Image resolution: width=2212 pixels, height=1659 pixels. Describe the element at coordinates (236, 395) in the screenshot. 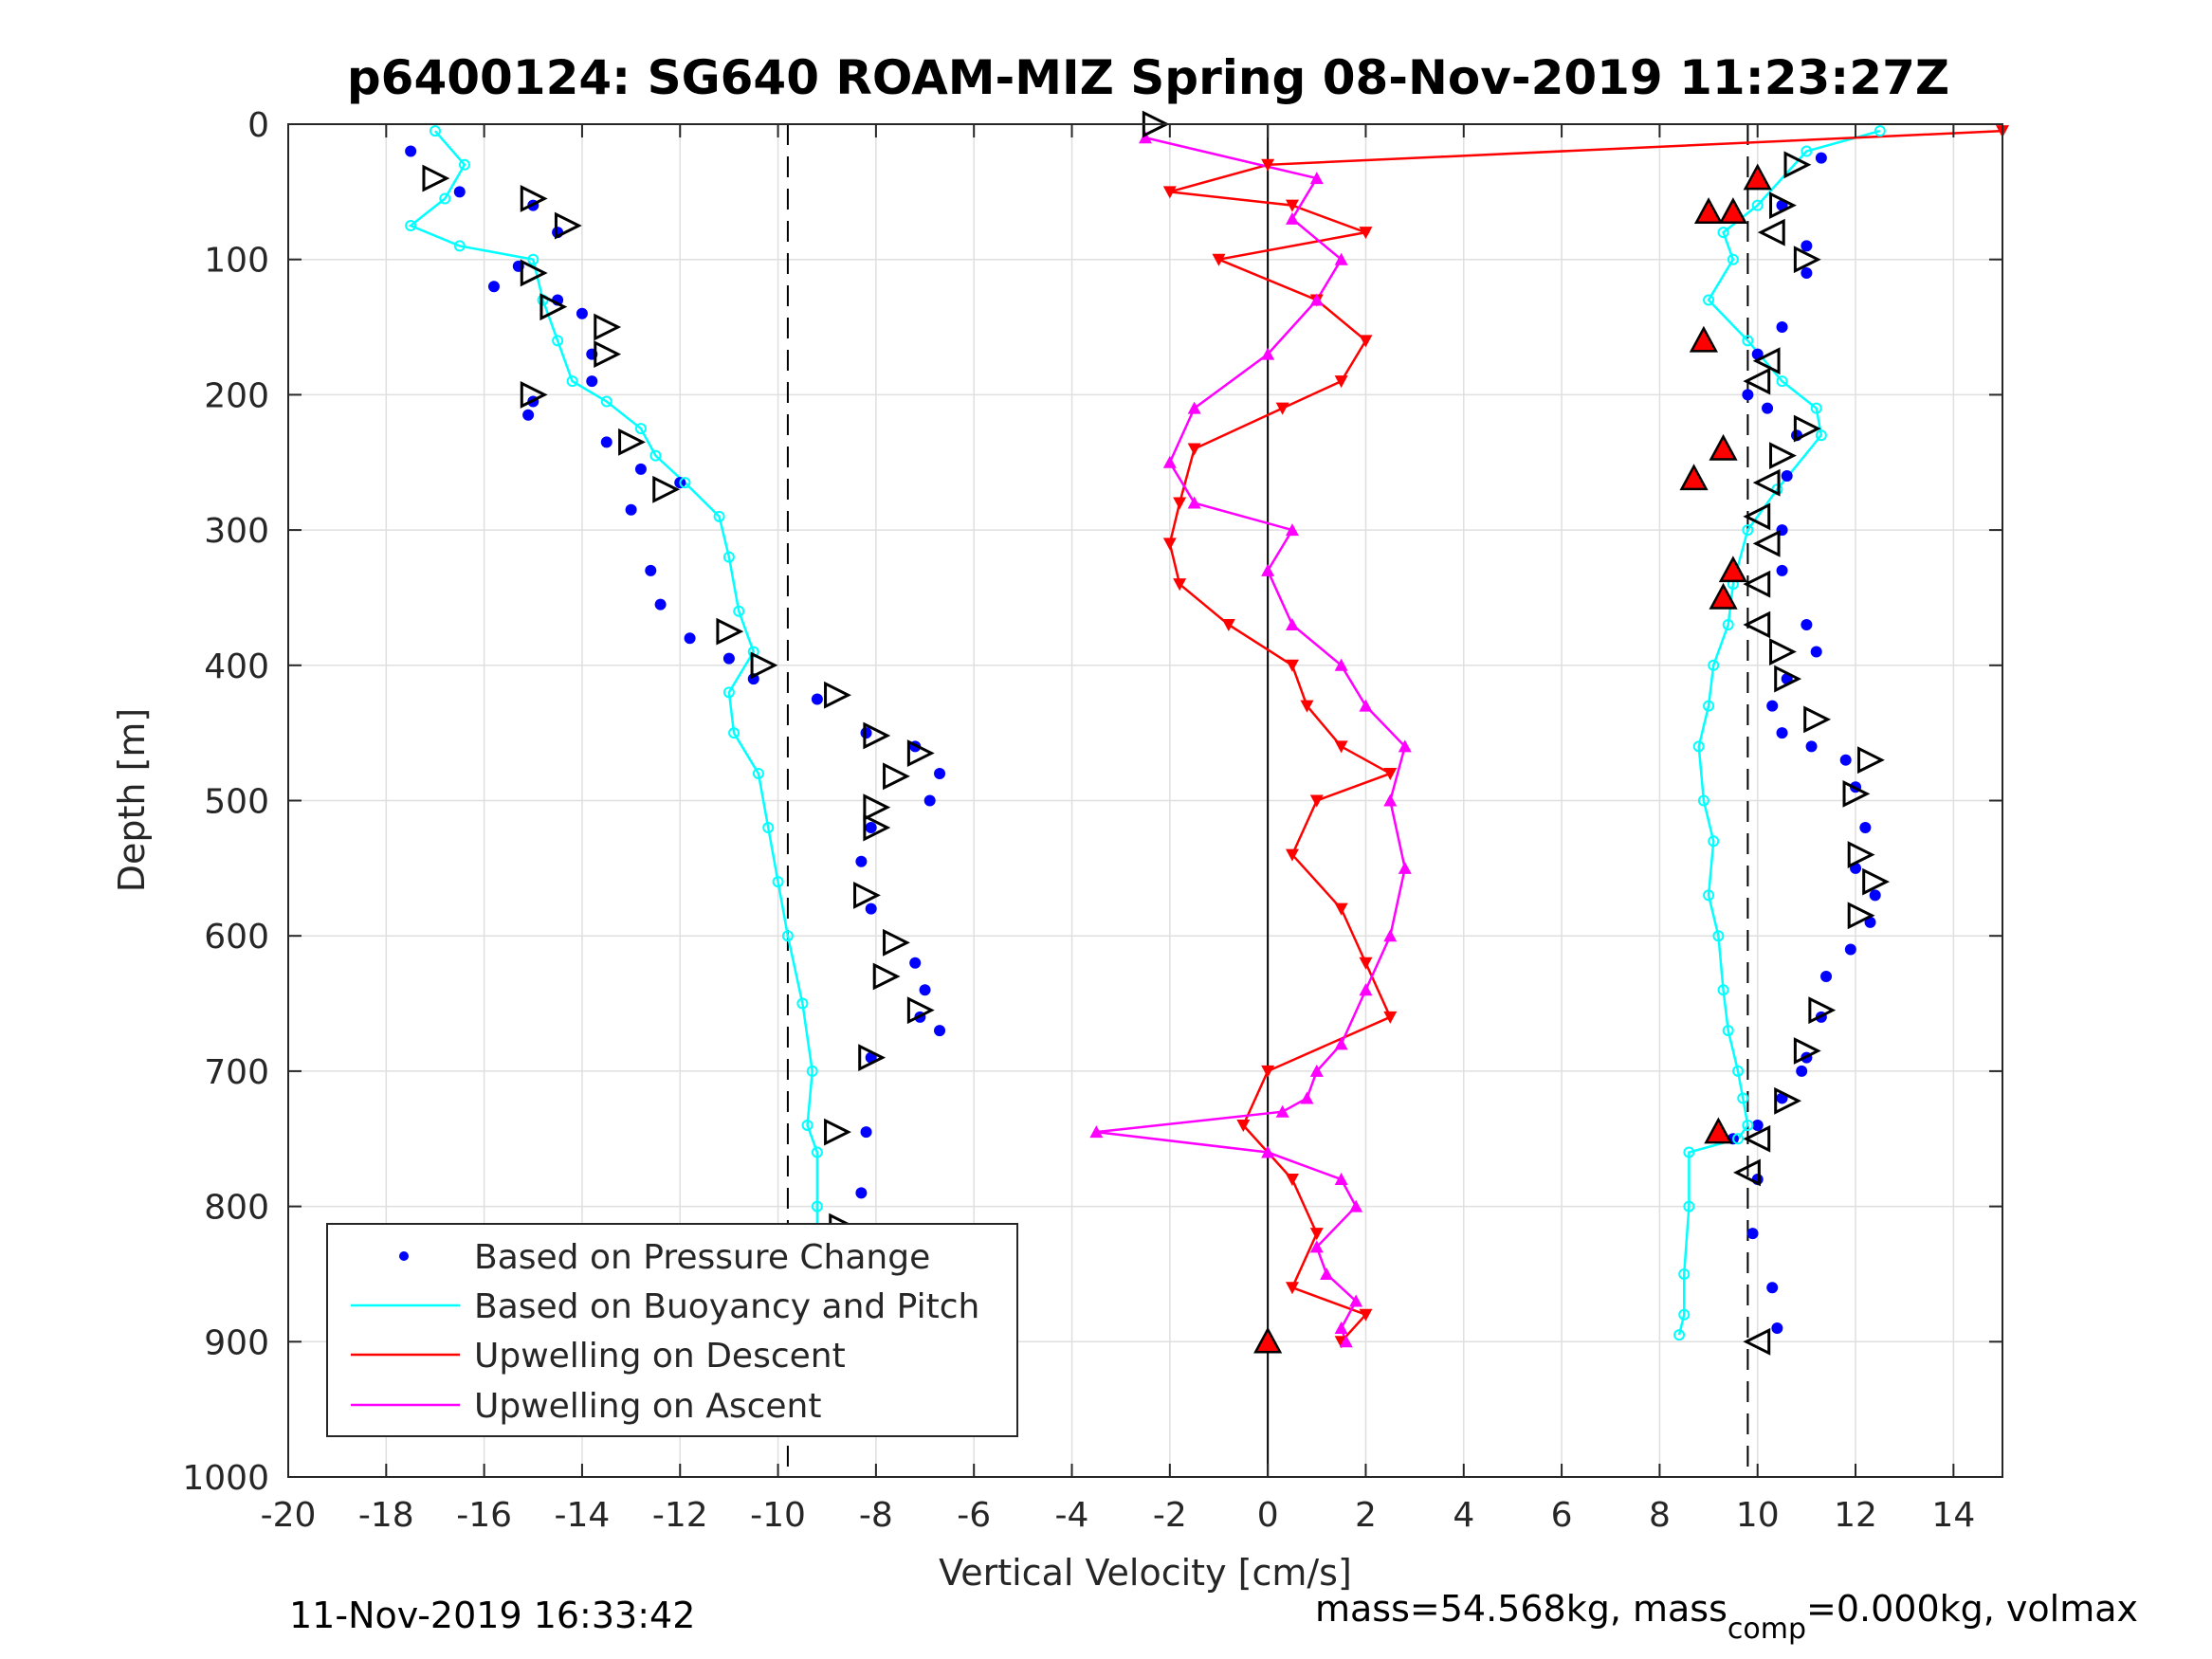

I see `y-tick-label: 200` at that location.